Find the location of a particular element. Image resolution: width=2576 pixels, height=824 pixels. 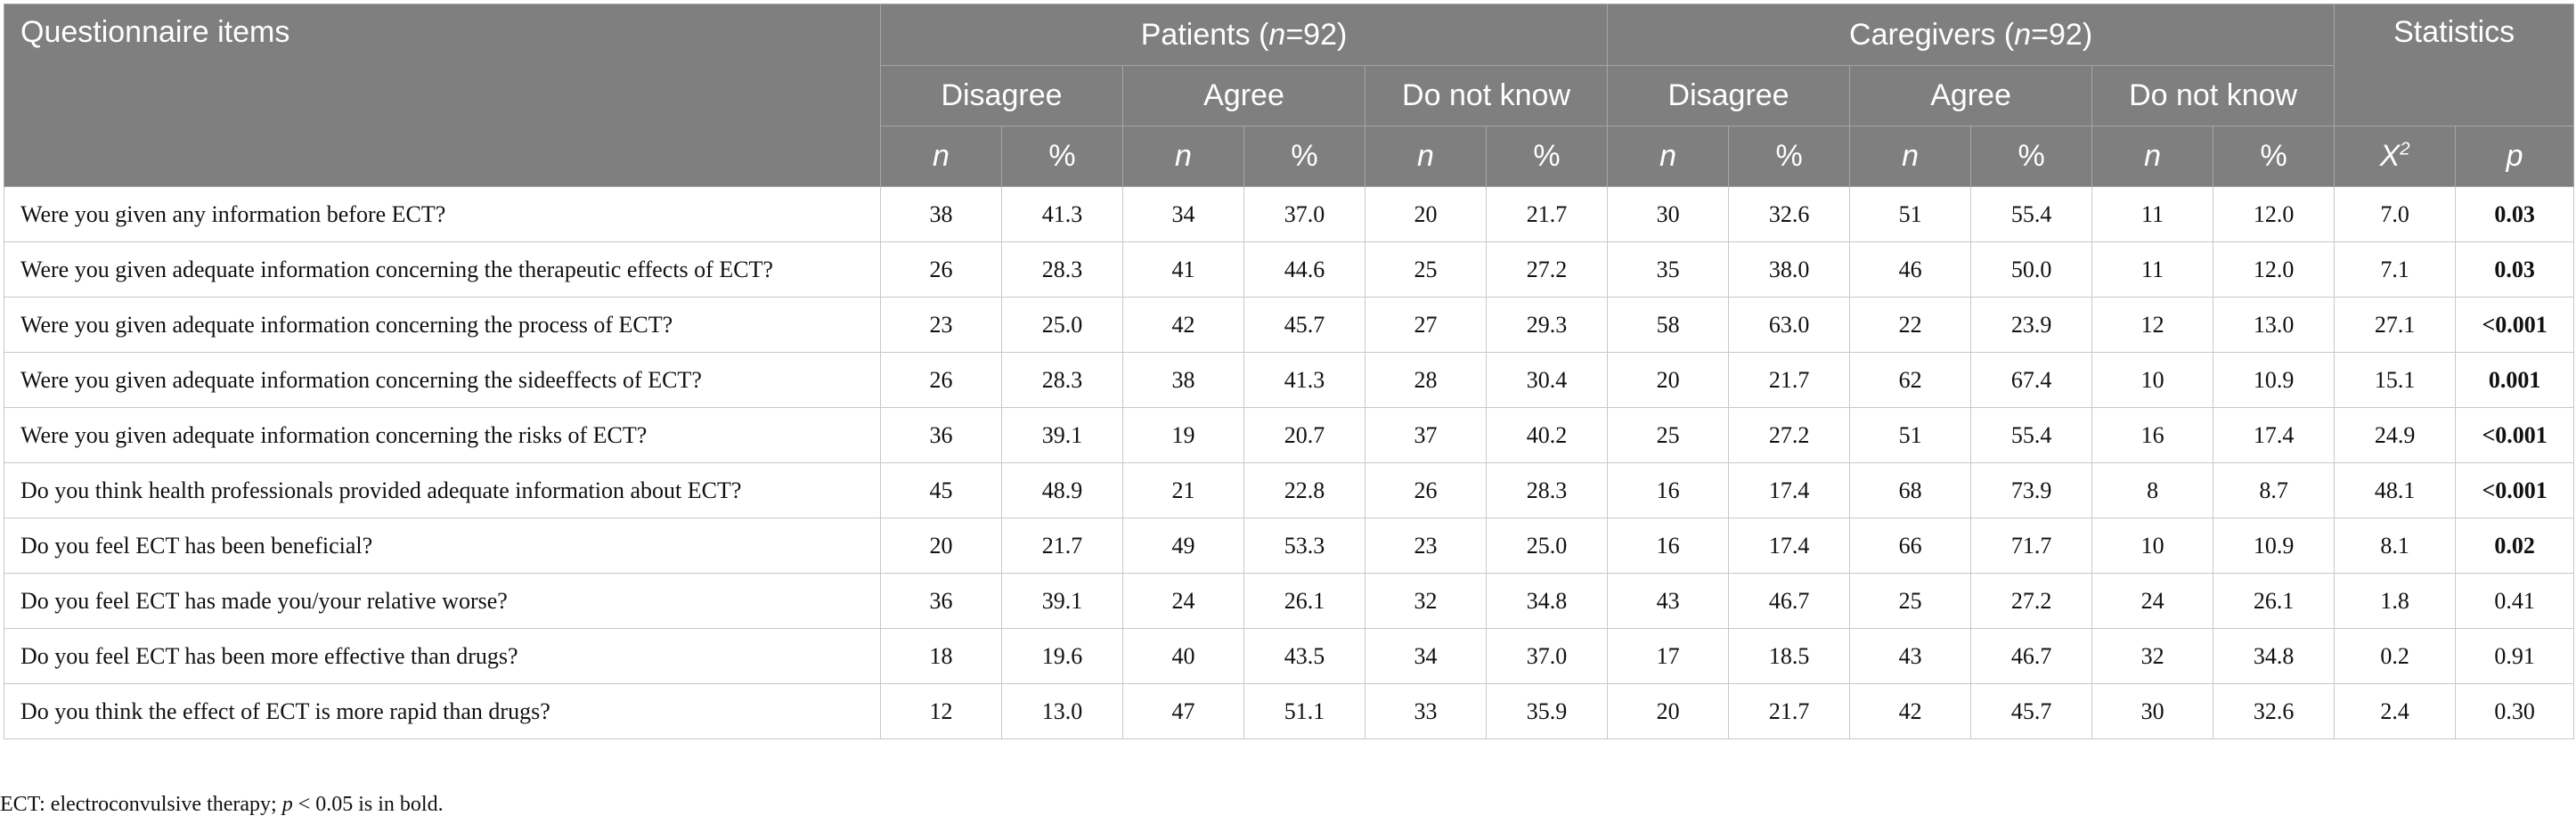

value-cell: 17 is located at coordinates (1669, 656).